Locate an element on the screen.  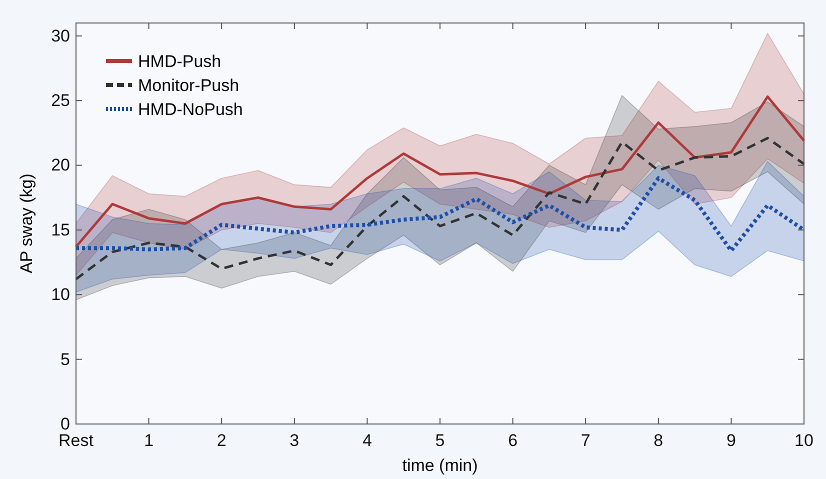
line-series is located at coordinates (440, 214).